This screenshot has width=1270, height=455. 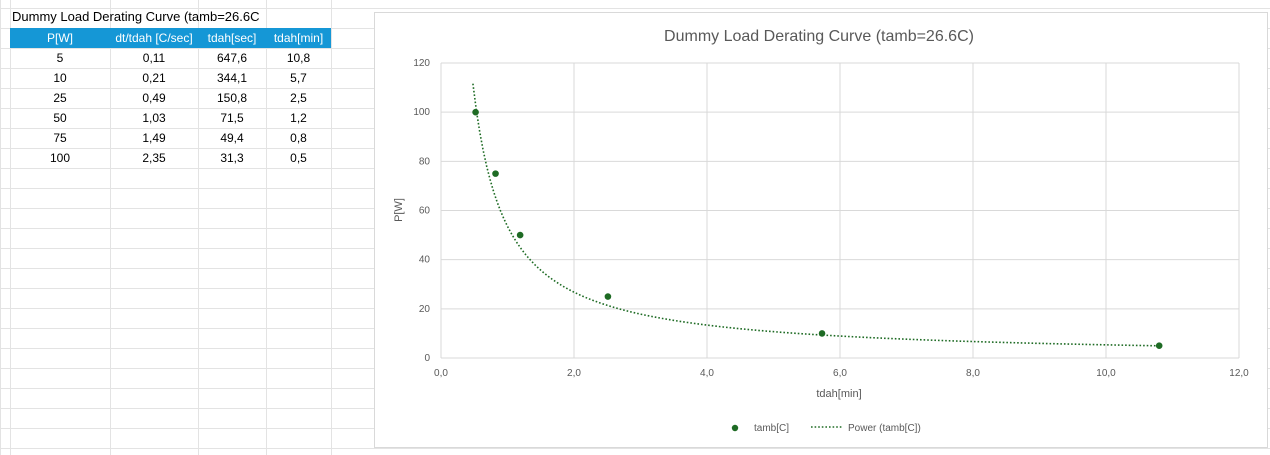 I want to click on cell: 75, so click(x=60, y=138).